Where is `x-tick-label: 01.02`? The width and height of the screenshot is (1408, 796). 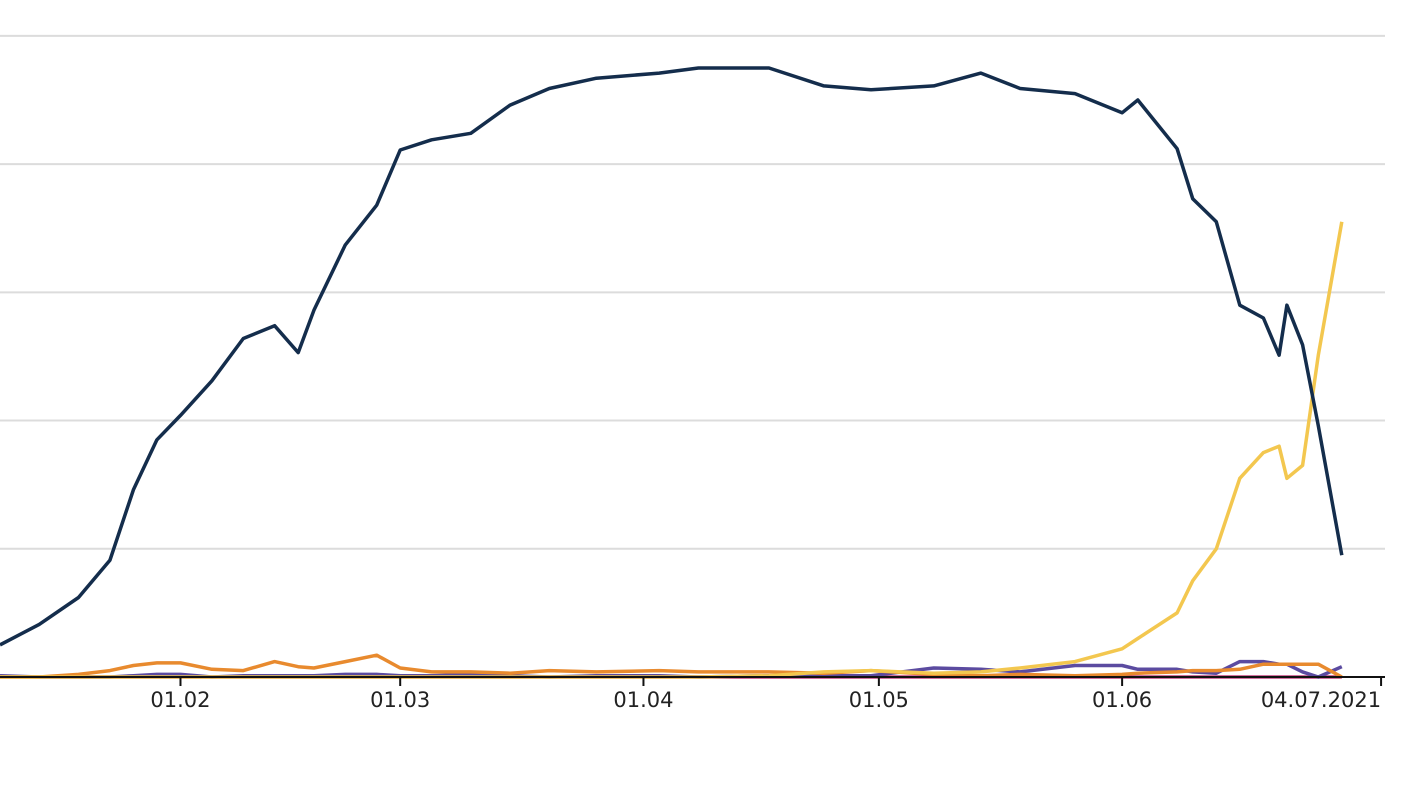 x-tick-label: 01.02 is located at coordinates (180, 700).